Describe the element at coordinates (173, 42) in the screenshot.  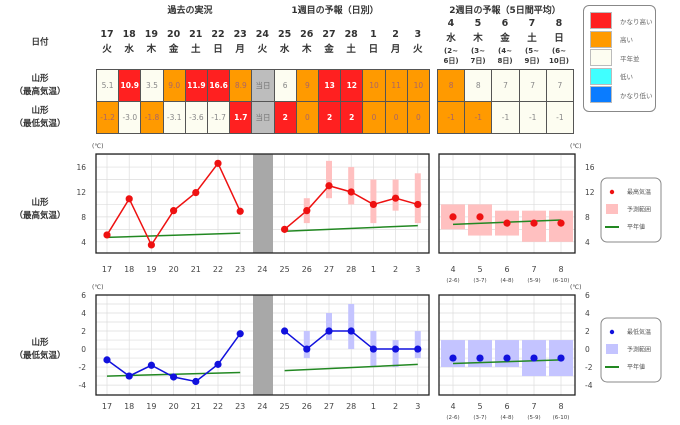
I see `date-header: 20 金` at that location.